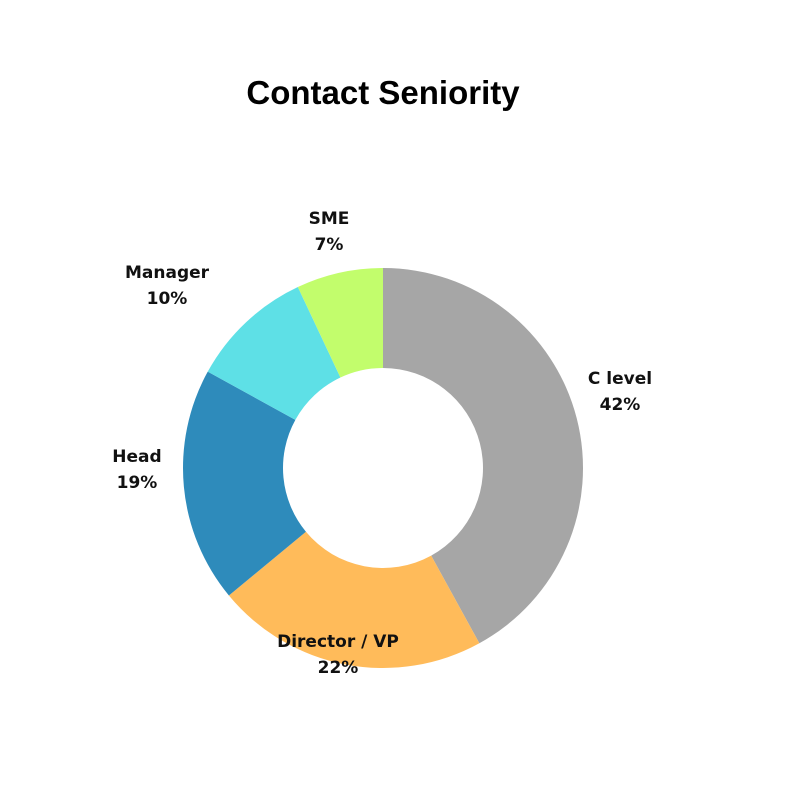 Image resolution: width=800 pixels, height=800 pixels. What do you see at coordinates (329, 232) in the screenshot?
I see `slice-label: SME 7%` at bounding box center [329, 232].